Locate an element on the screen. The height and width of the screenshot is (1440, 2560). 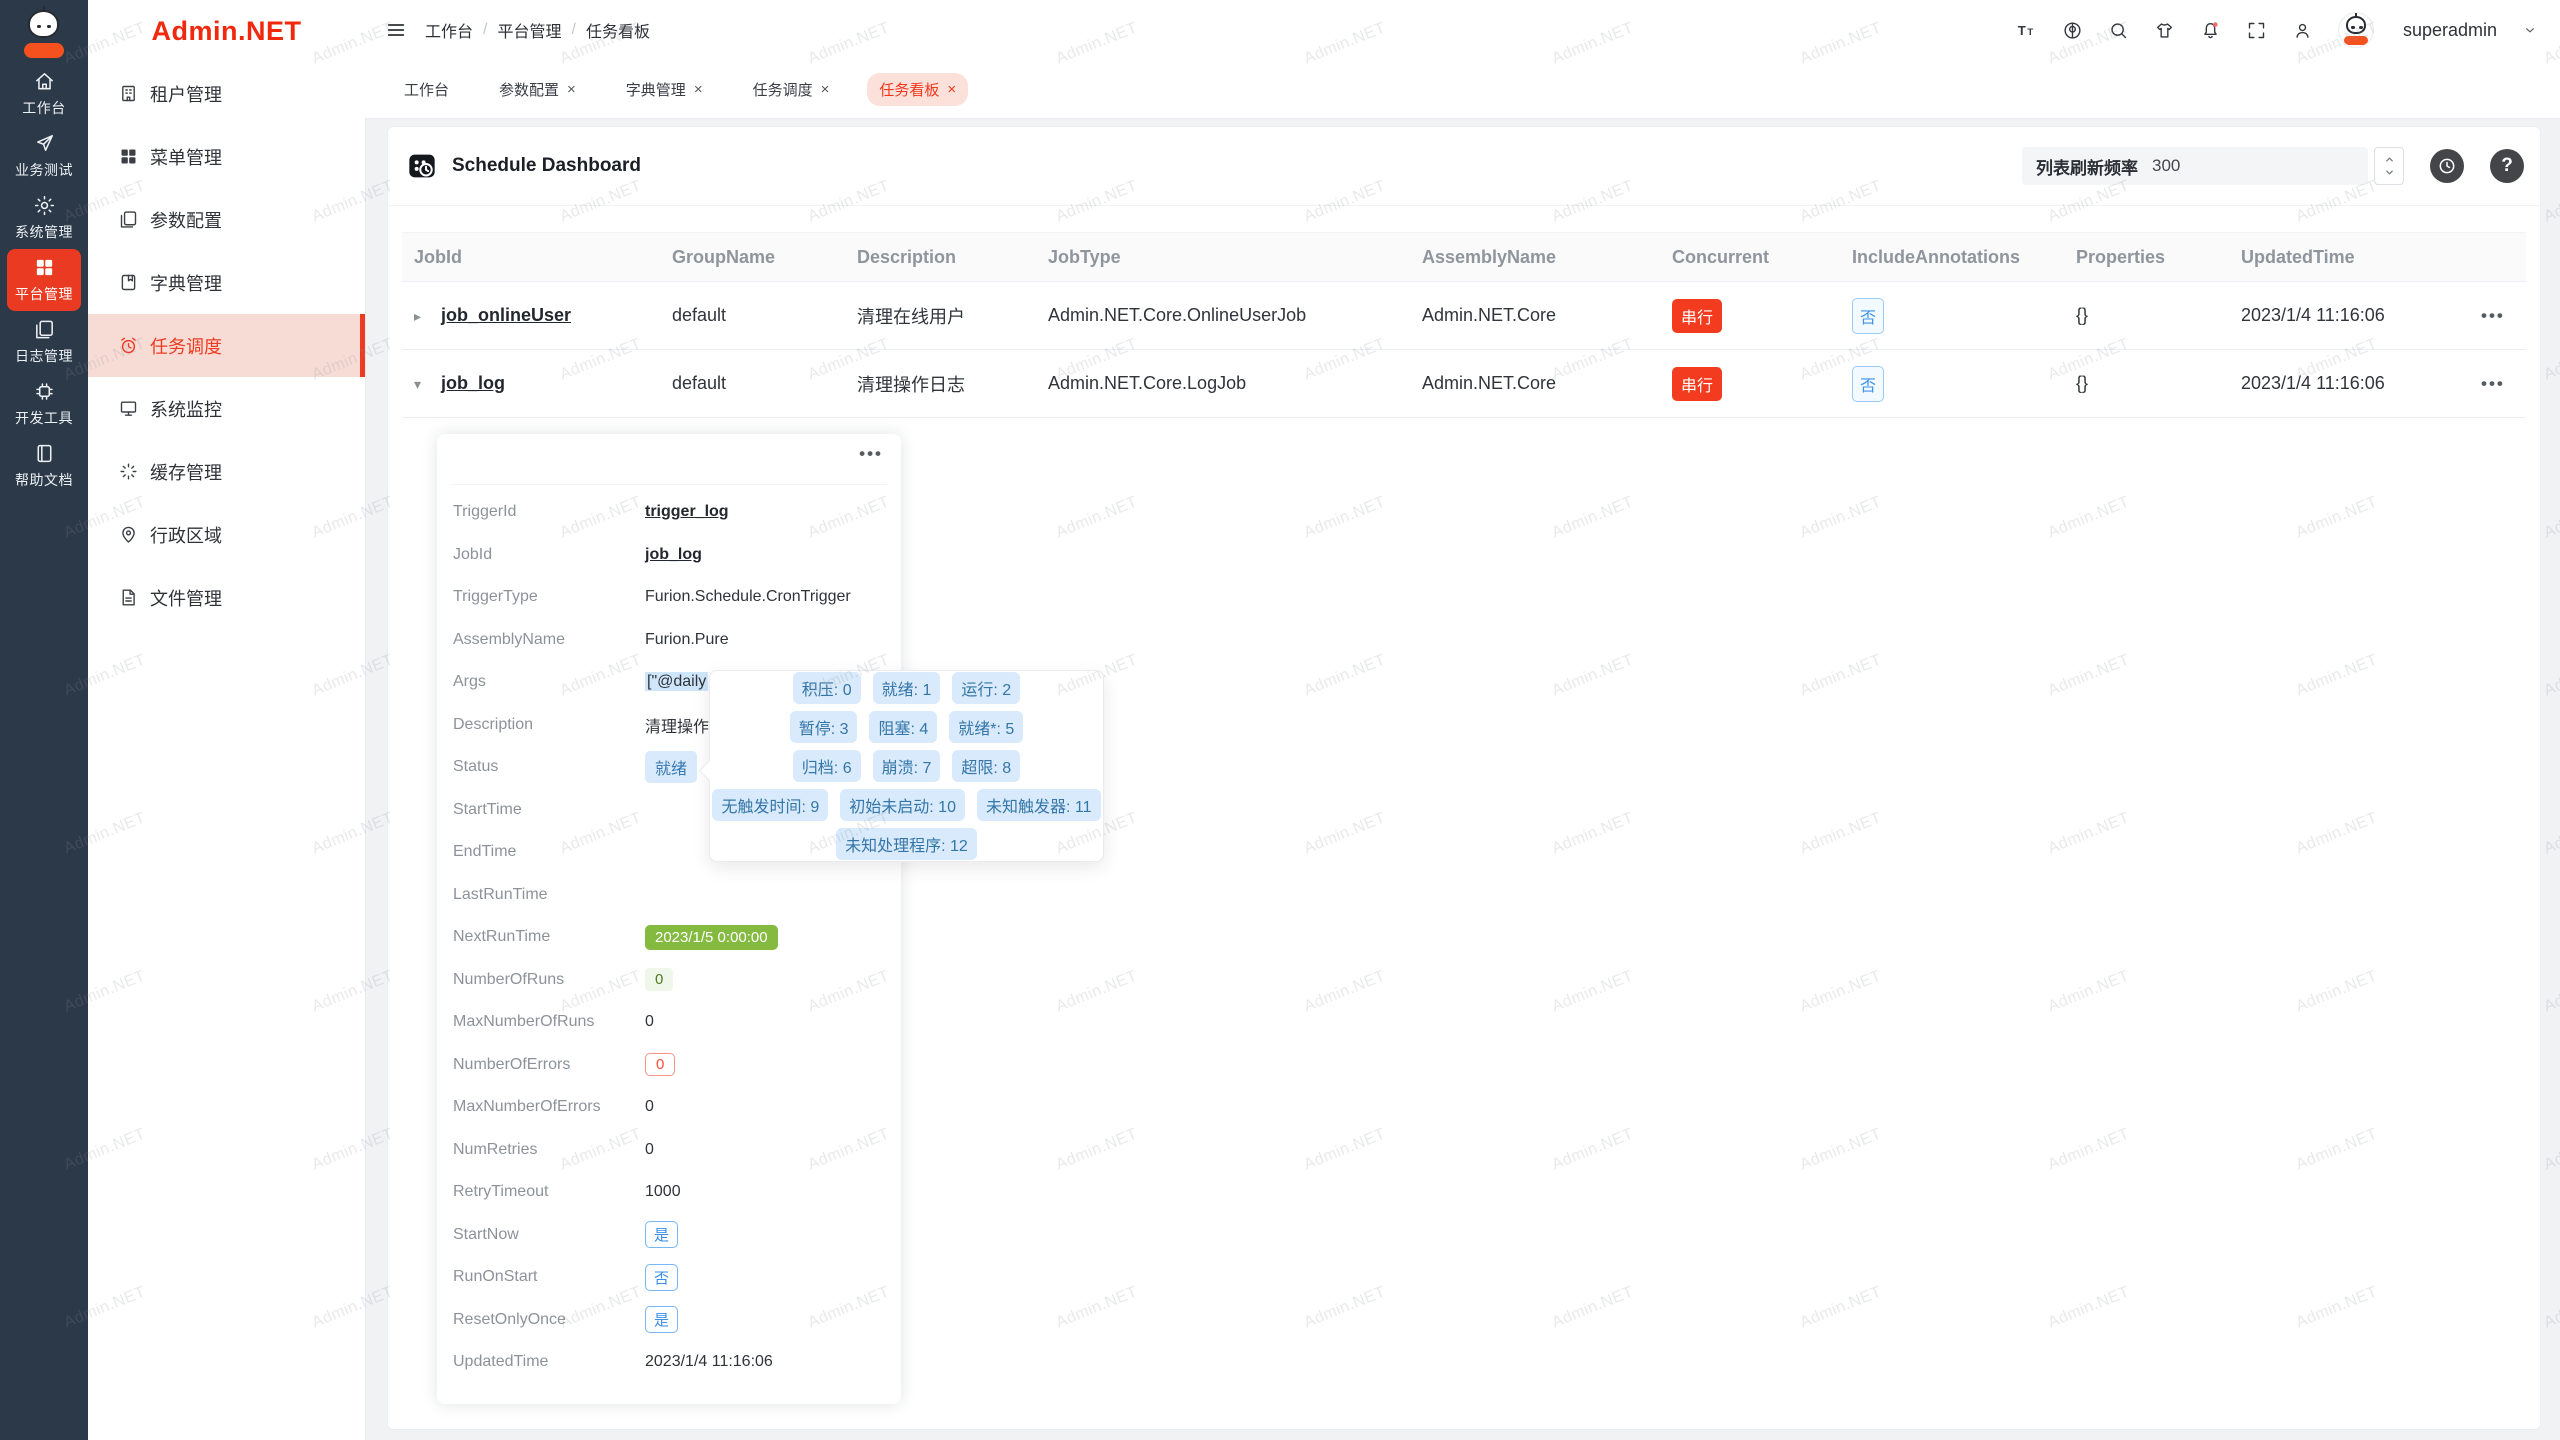
search-icon is located at coordinates (2118, 30).